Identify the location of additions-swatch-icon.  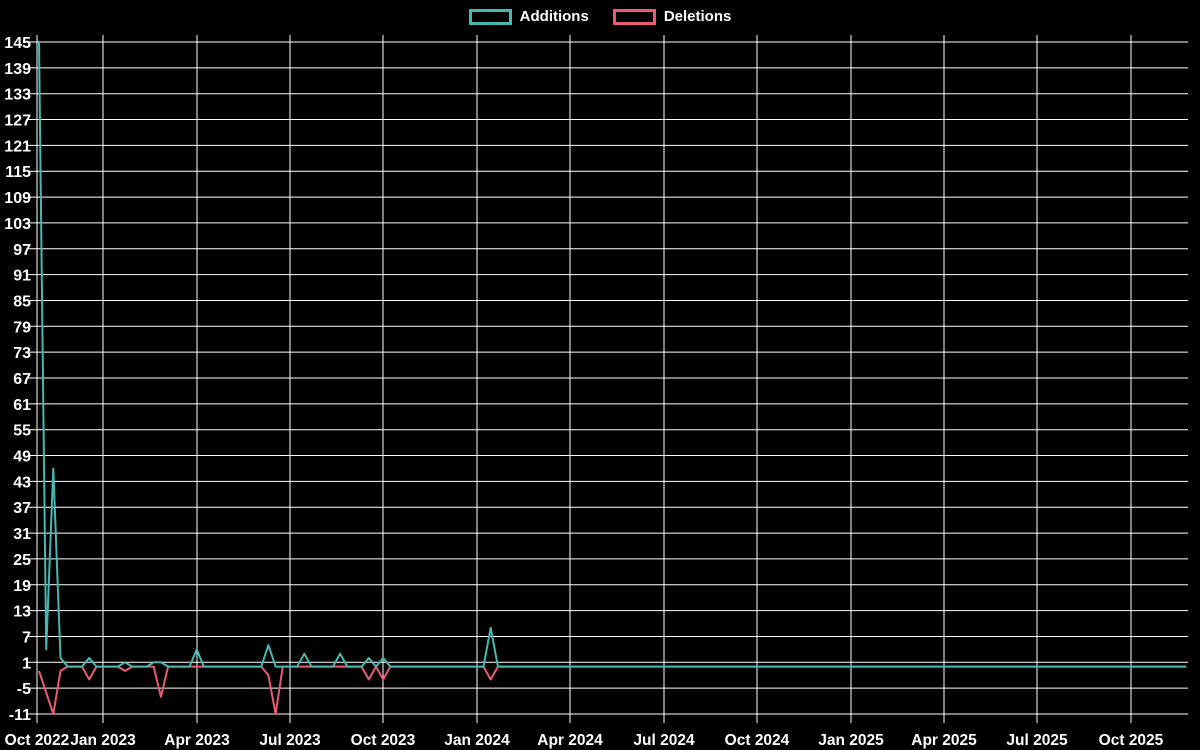
(490, 17).